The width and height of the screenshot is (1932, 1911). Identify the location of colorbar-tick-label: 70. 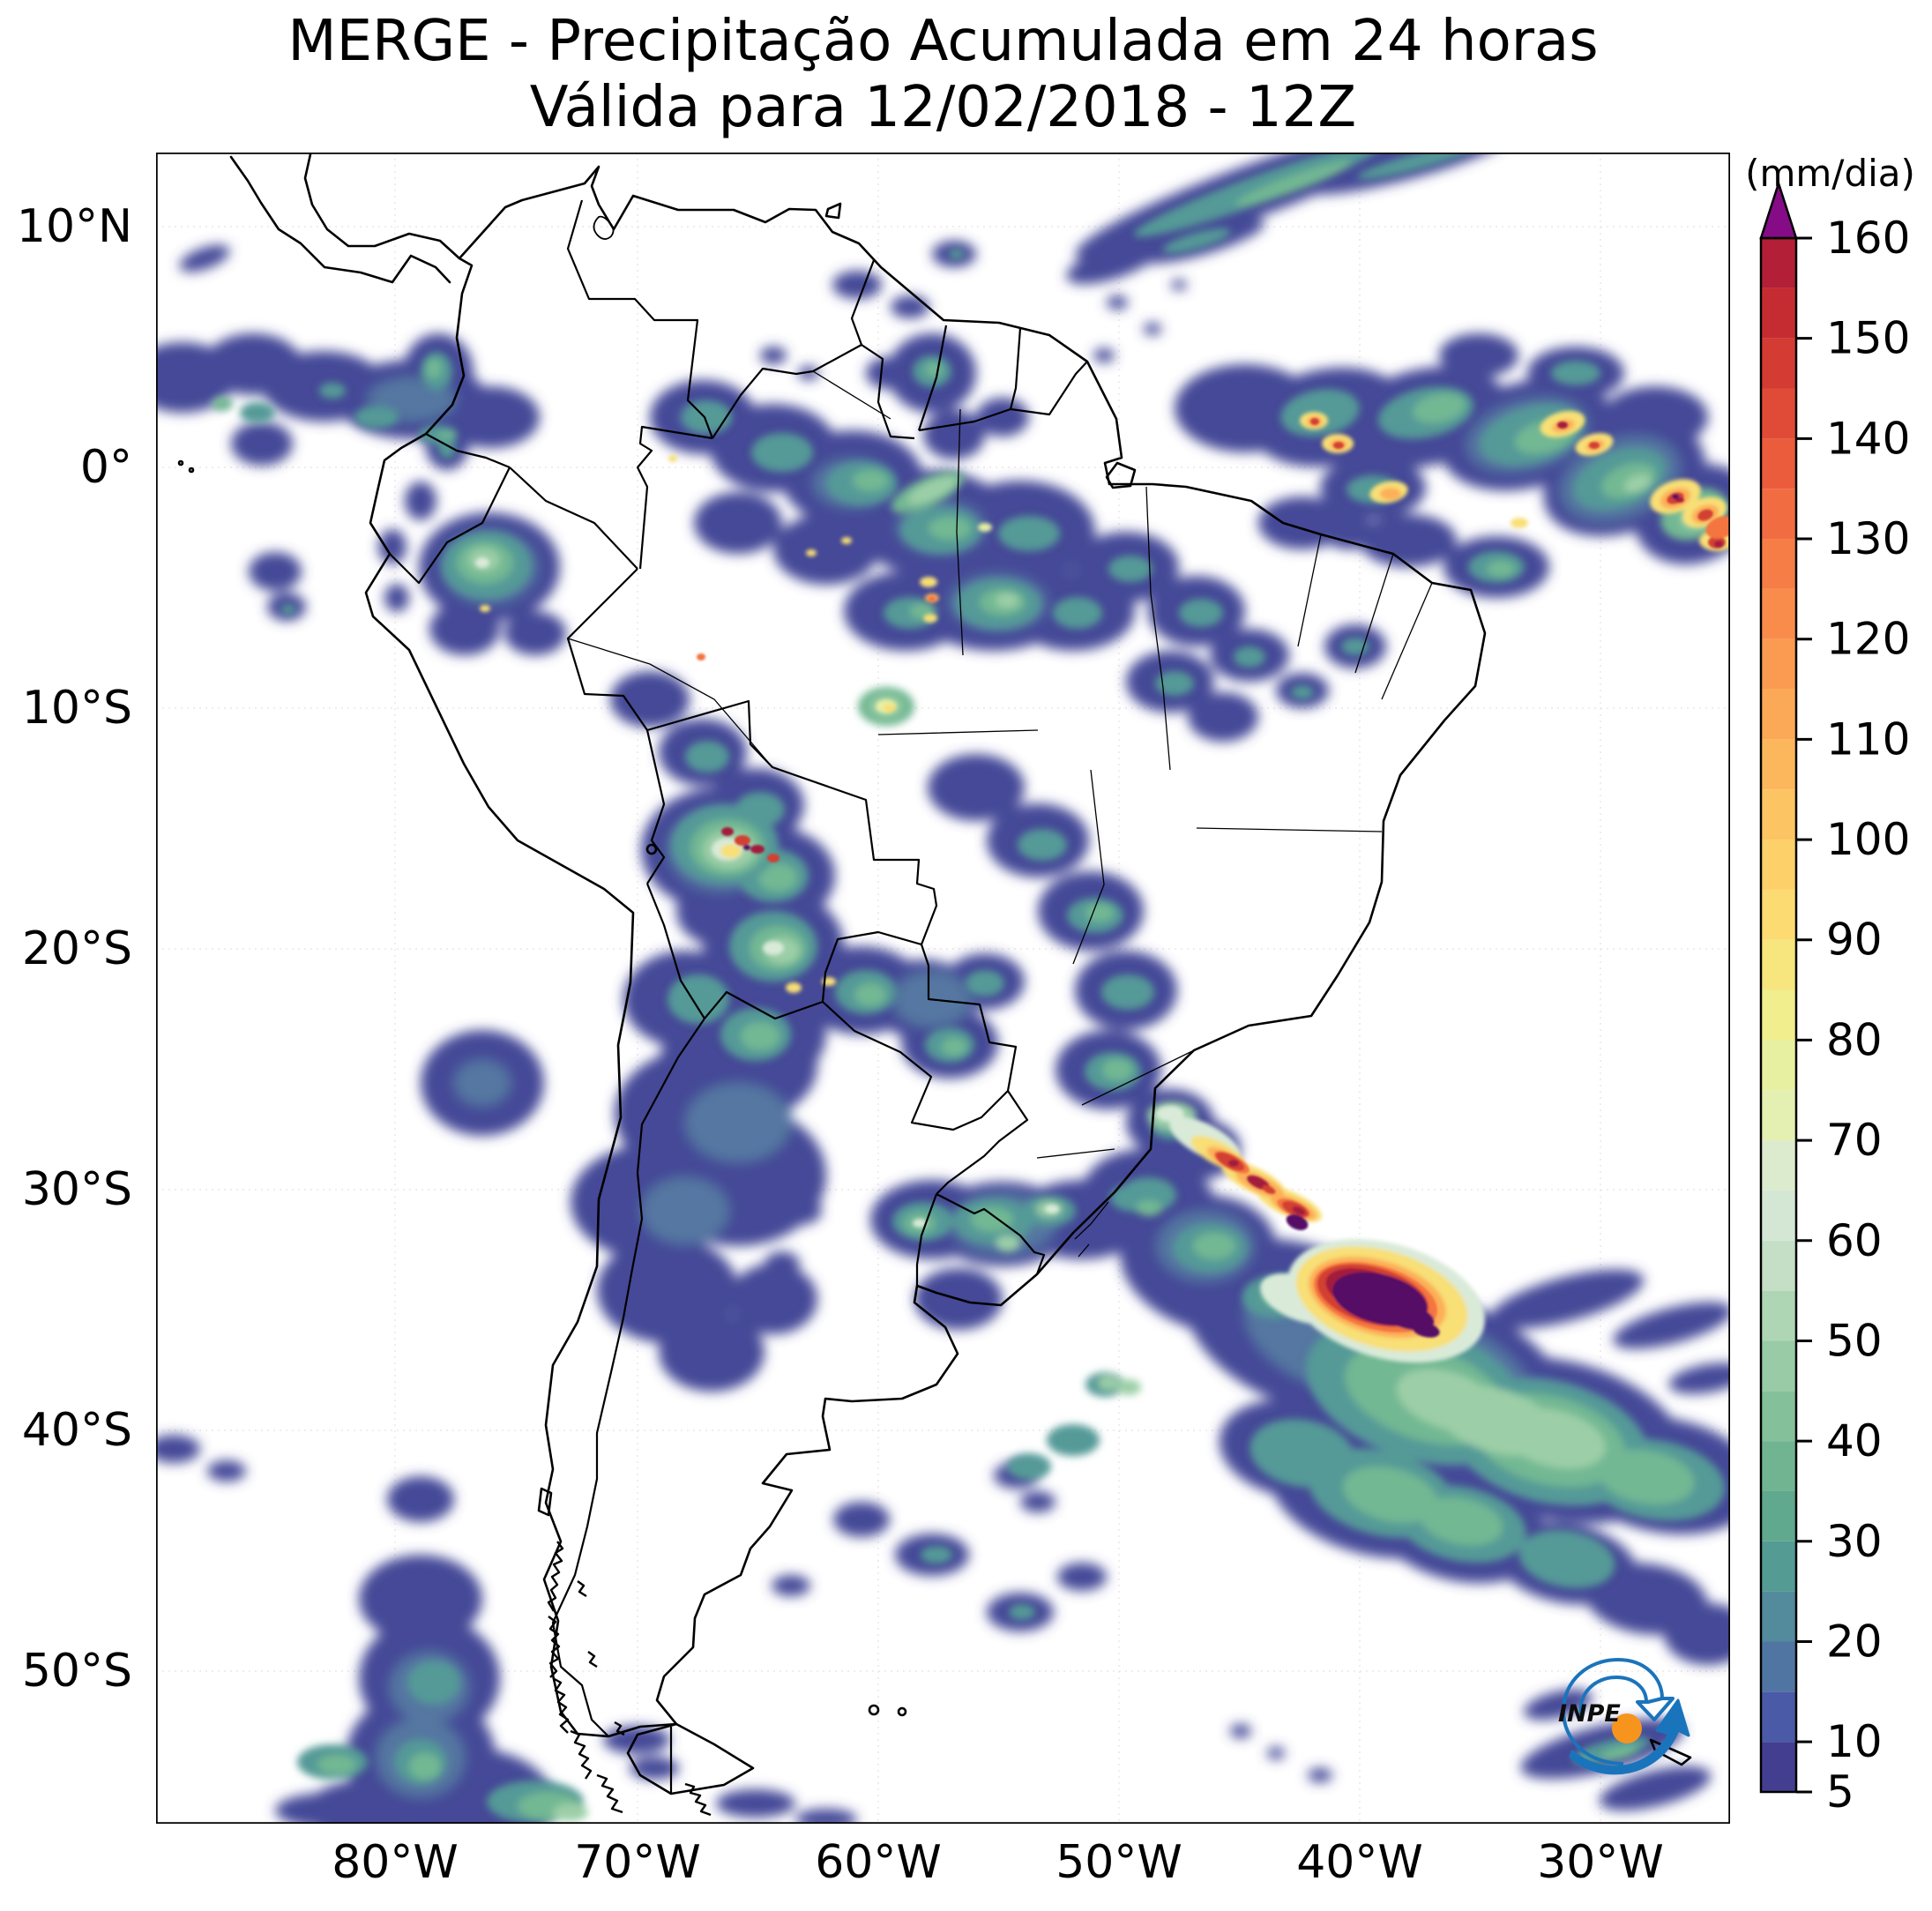
(1854, 1141).